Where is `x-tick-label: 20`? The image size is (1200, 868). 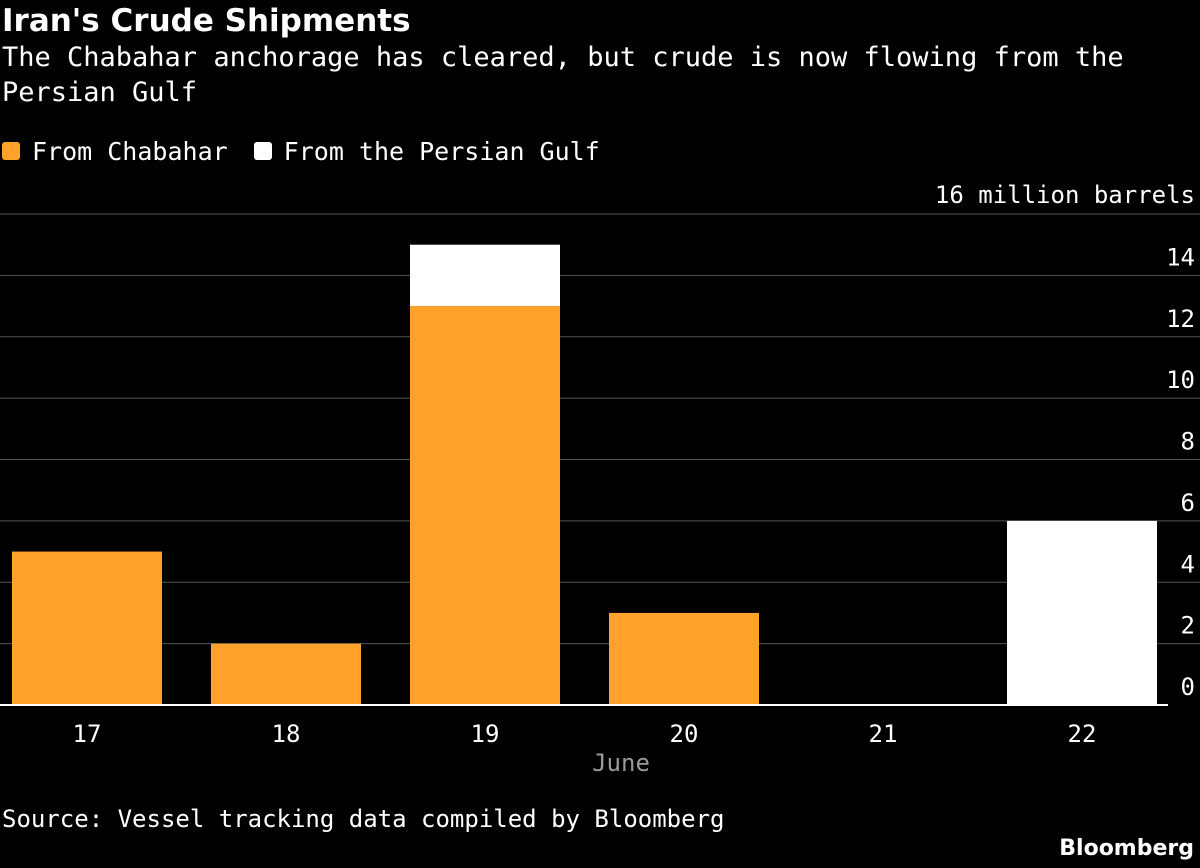
x-tick-label: 20 is located at coordinates (684, 734).